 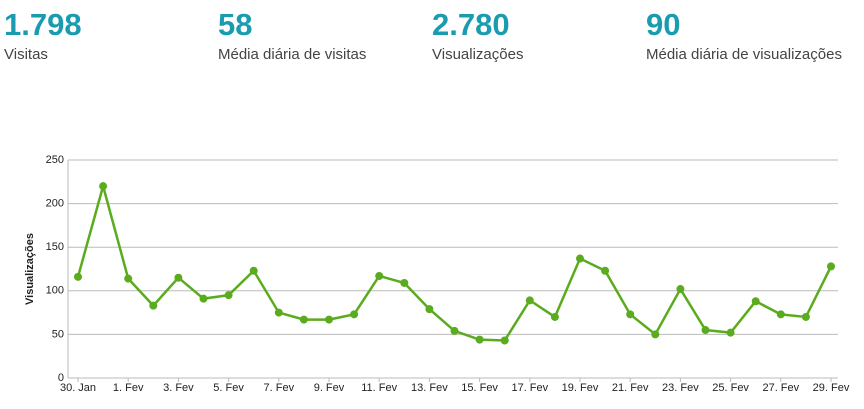 What do you see at coordinates (55, 204) in the screenshot?
I see `y-tick-label: 200` at bounding box center [55, 204].